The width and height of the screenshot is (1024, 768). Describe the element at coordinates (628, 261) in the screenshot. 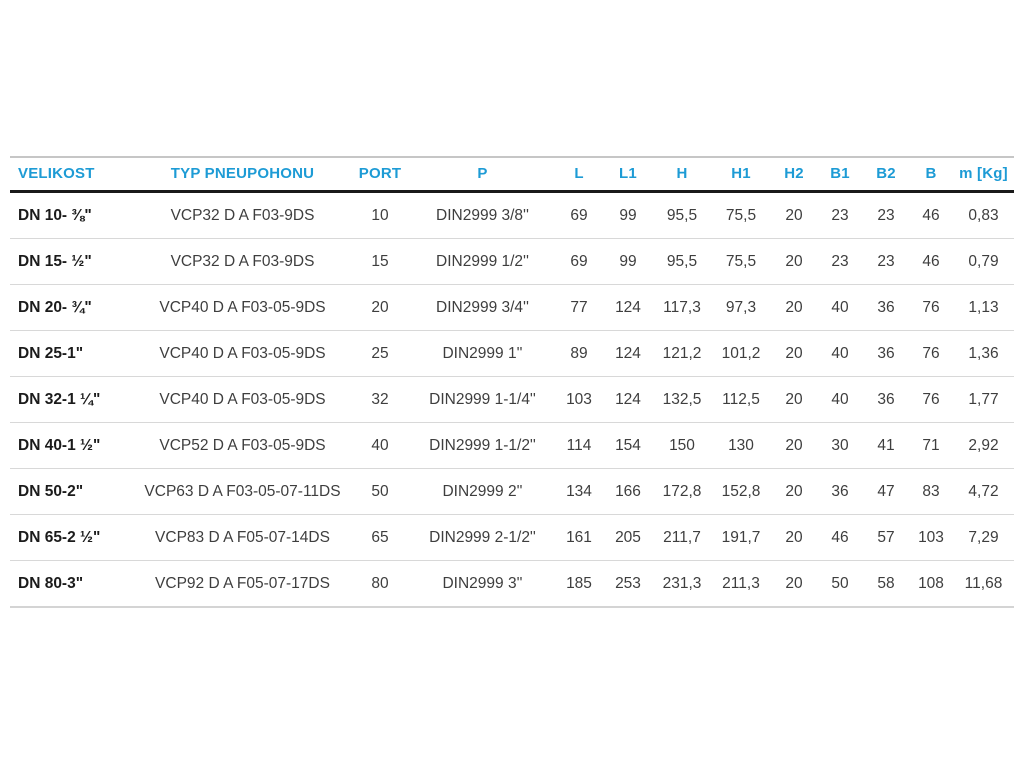

I see `cell-l1-row2: 99` at that location.